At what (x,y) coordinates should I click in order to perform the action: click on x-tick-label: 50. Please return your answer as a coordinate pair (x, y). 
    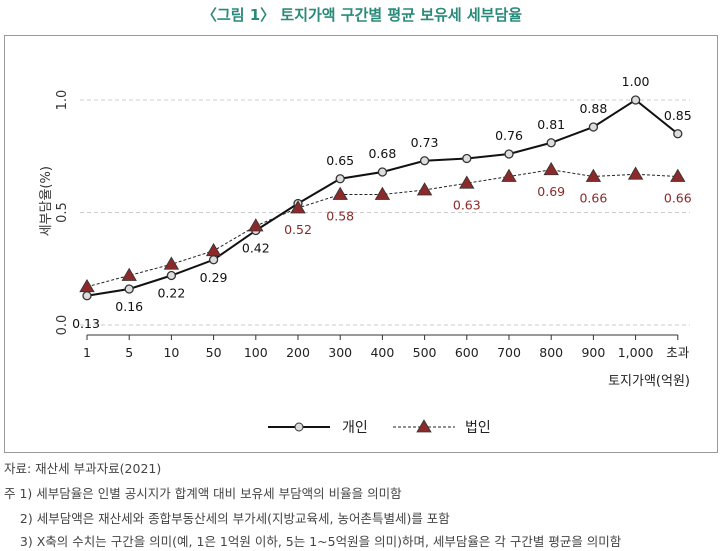
    Looking at the image, I should click on (214, 352).